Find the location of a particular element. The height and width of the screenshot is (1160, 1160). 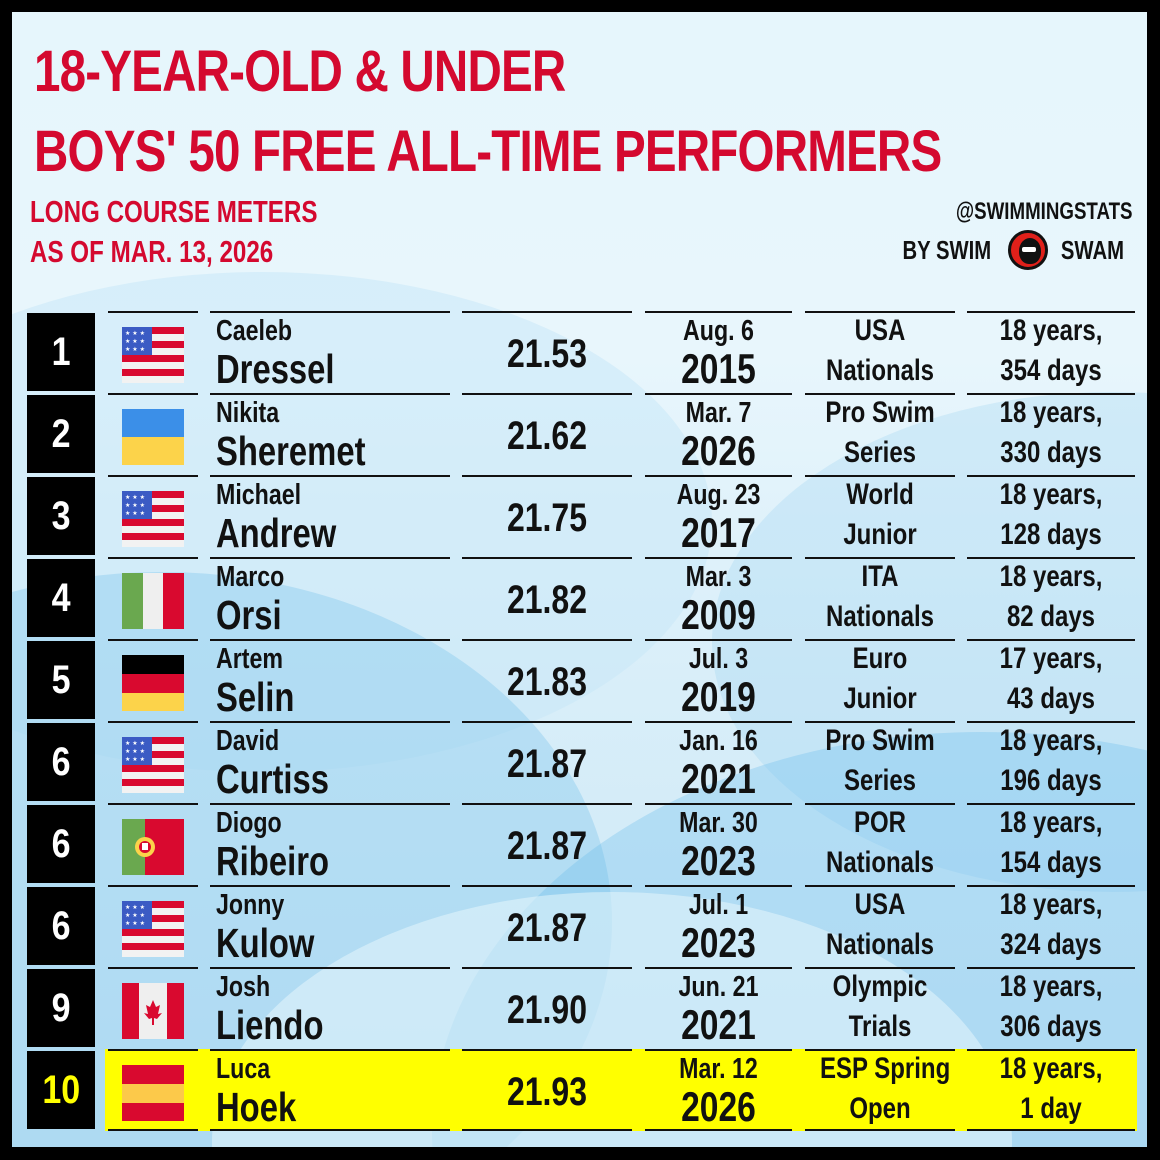

name-cell: Josh Liendo is located at coordinates (330, 1008).